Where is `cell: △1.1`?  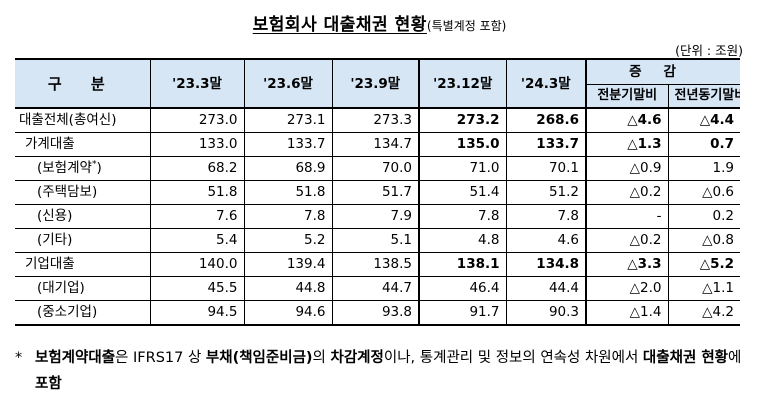 cell: △1.1 is located at coordinates (703, 288).